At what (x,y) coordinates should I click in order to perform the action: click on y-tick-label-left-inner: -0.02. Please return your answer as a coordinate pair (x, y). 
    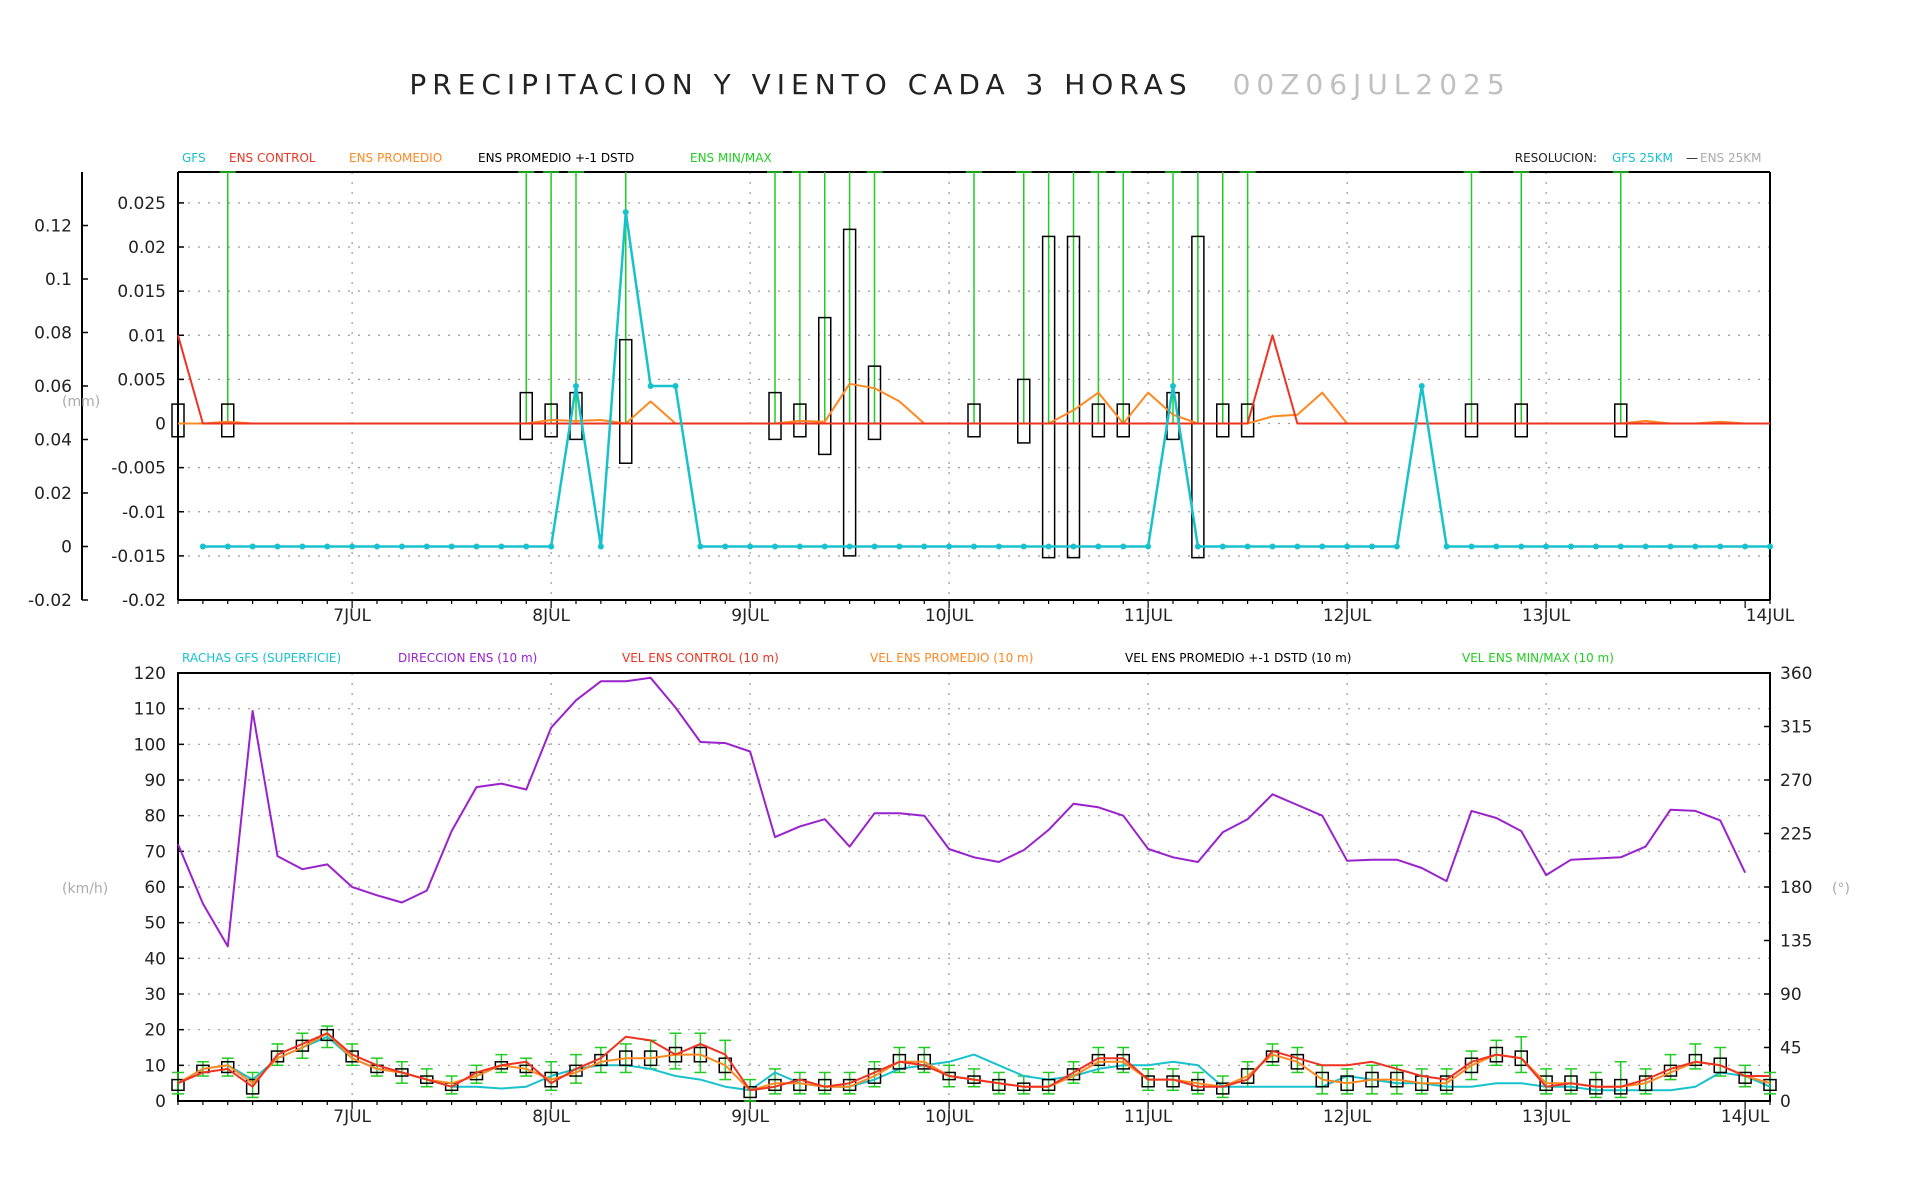
    Looking at the image, I should click on (144, 601).